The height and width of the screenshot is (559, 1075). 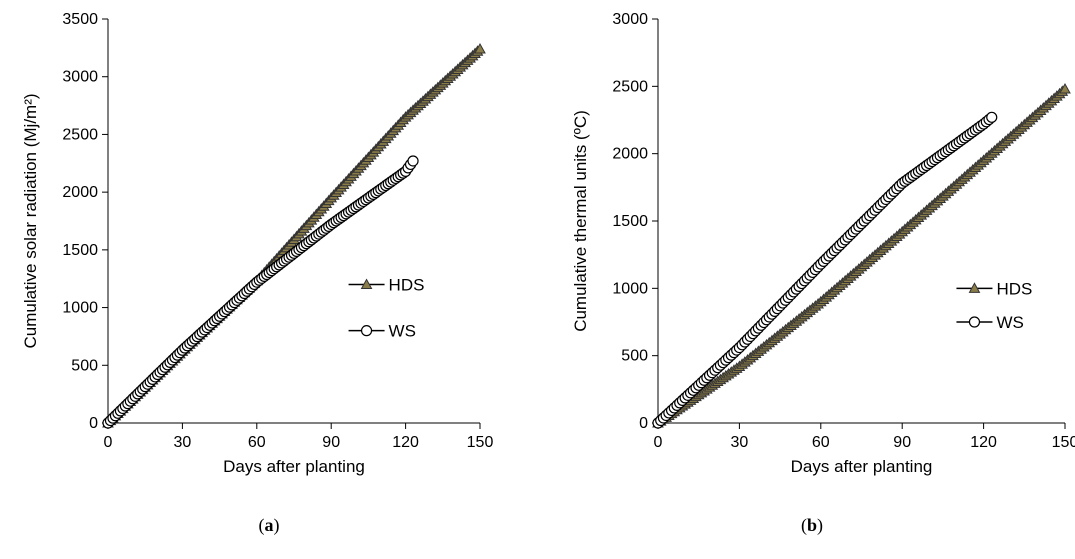 I want to click on series-ws, so click(x=260, y=292).